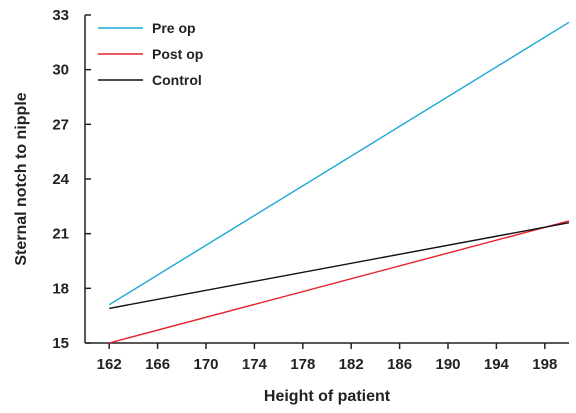  I want to click on x-axis-title: Height of patient, so click(327, 396).